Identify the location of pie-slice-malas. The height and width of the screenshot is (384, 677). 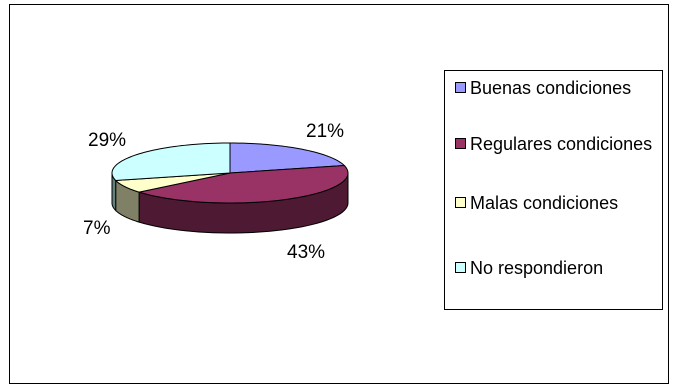
(172, 182).